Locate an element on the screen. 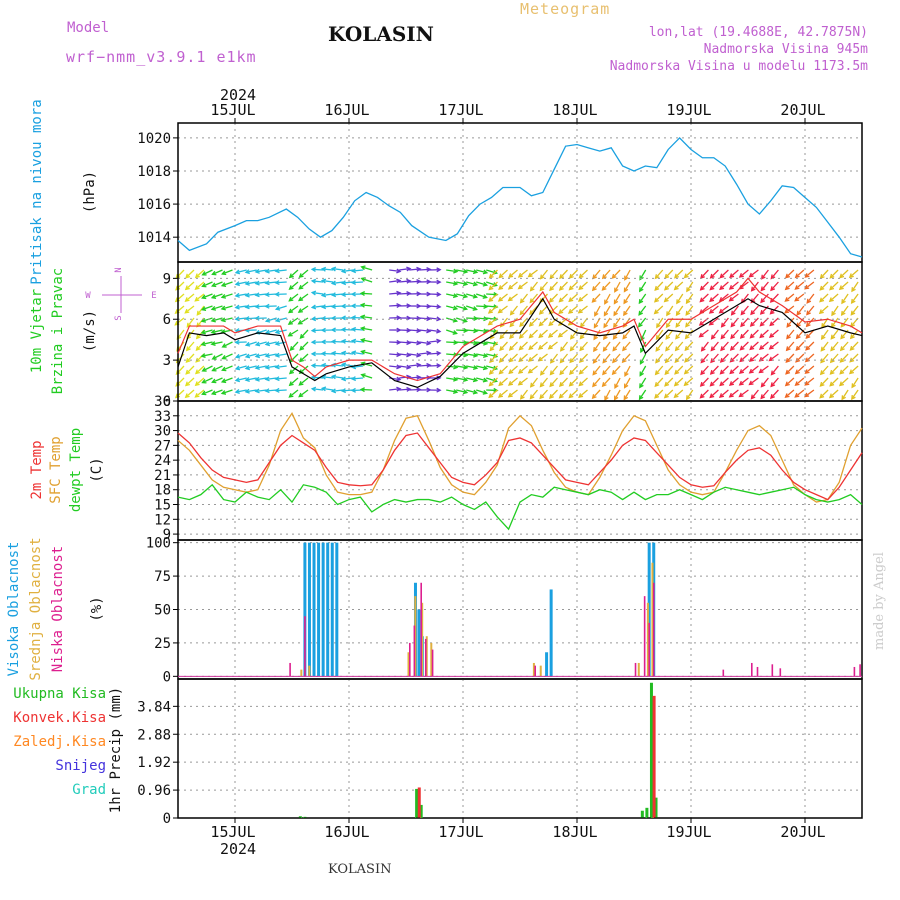 The image size is (900, 900). y-tick-label: 1.92 is located at coordinates (154, 763).